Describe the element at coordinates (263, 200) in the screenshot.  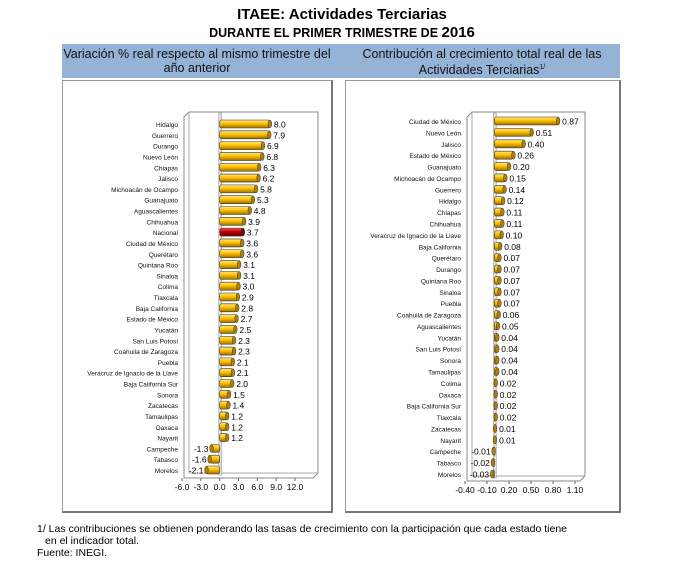
I see `data-label: 5.3` at that location.